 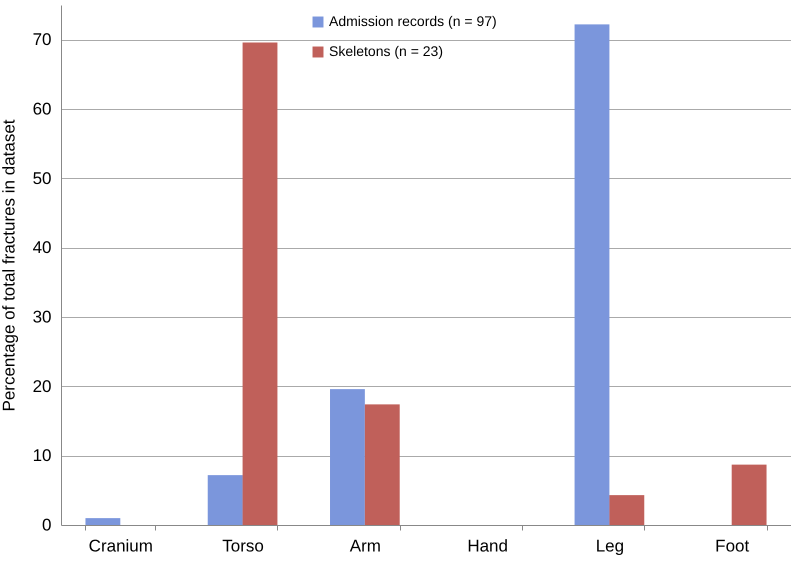 I want to click on x-tick-label: Torso, so click(x=243, y=546).